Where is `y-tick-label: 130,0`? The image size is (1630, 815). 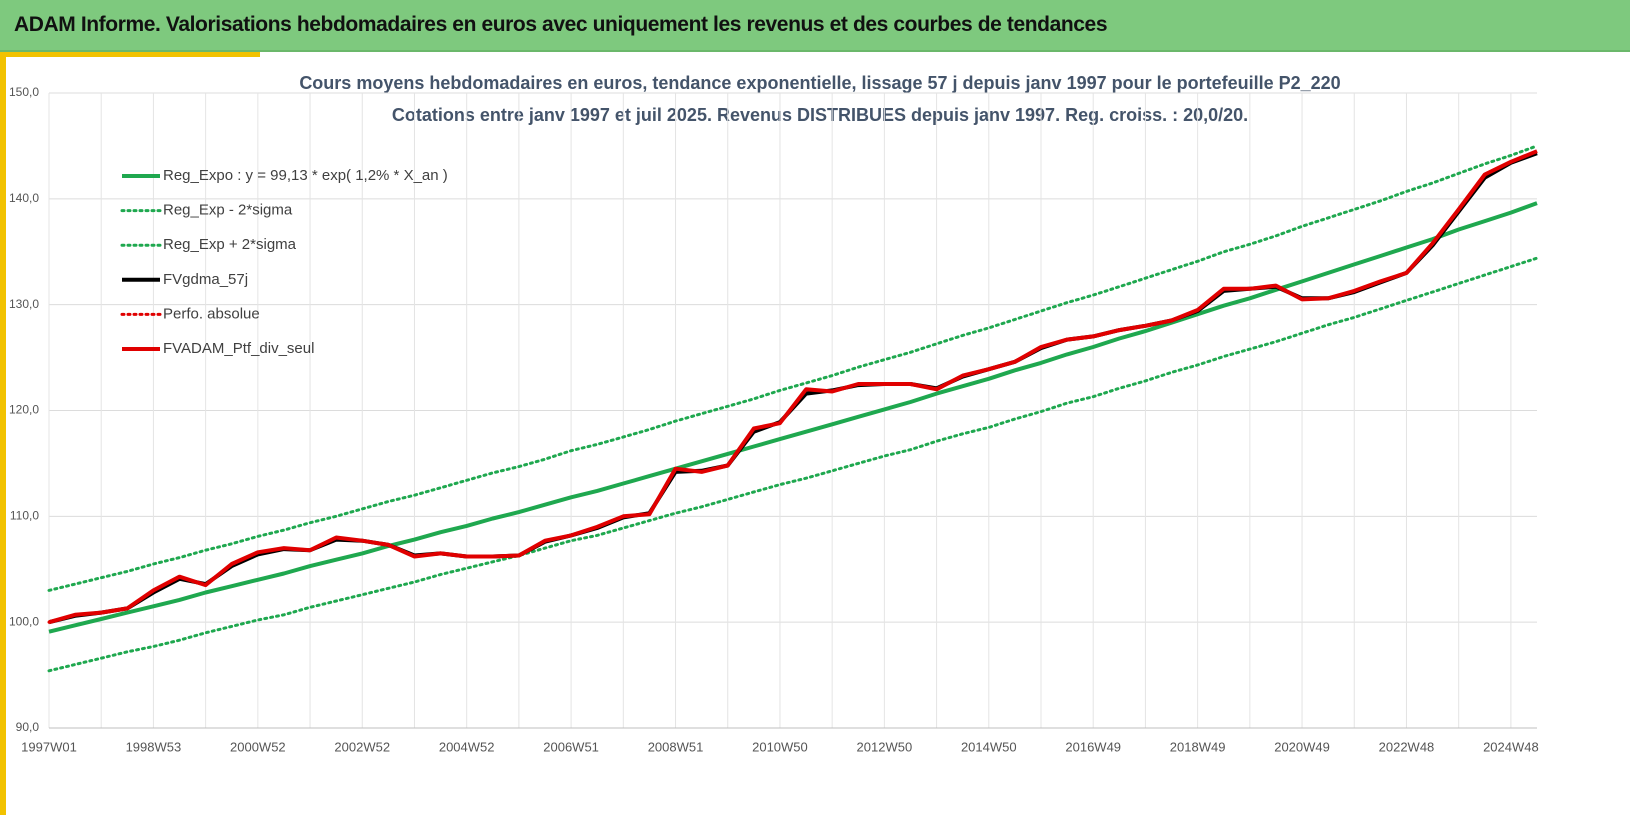
y-tick-label: 130,0 is located at coordinates (24, 304).